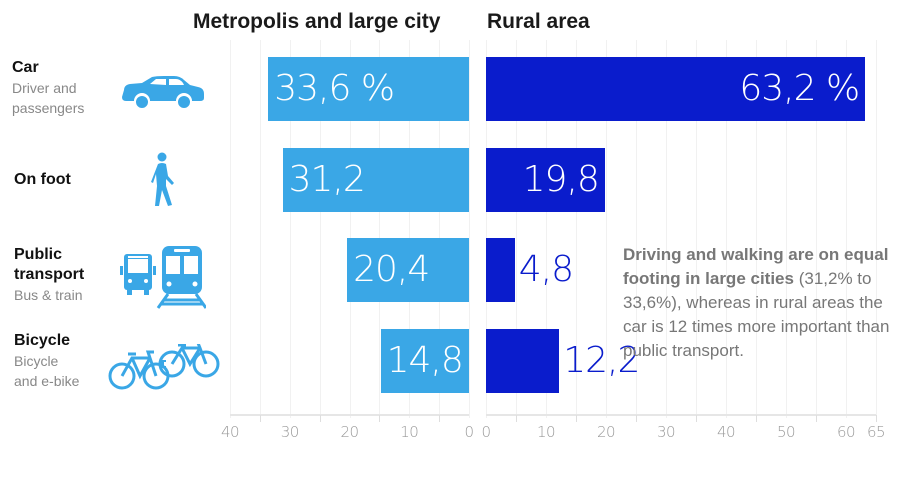  I want to click on metropolis-heading: Metropolis and large city, so click(317, 21).